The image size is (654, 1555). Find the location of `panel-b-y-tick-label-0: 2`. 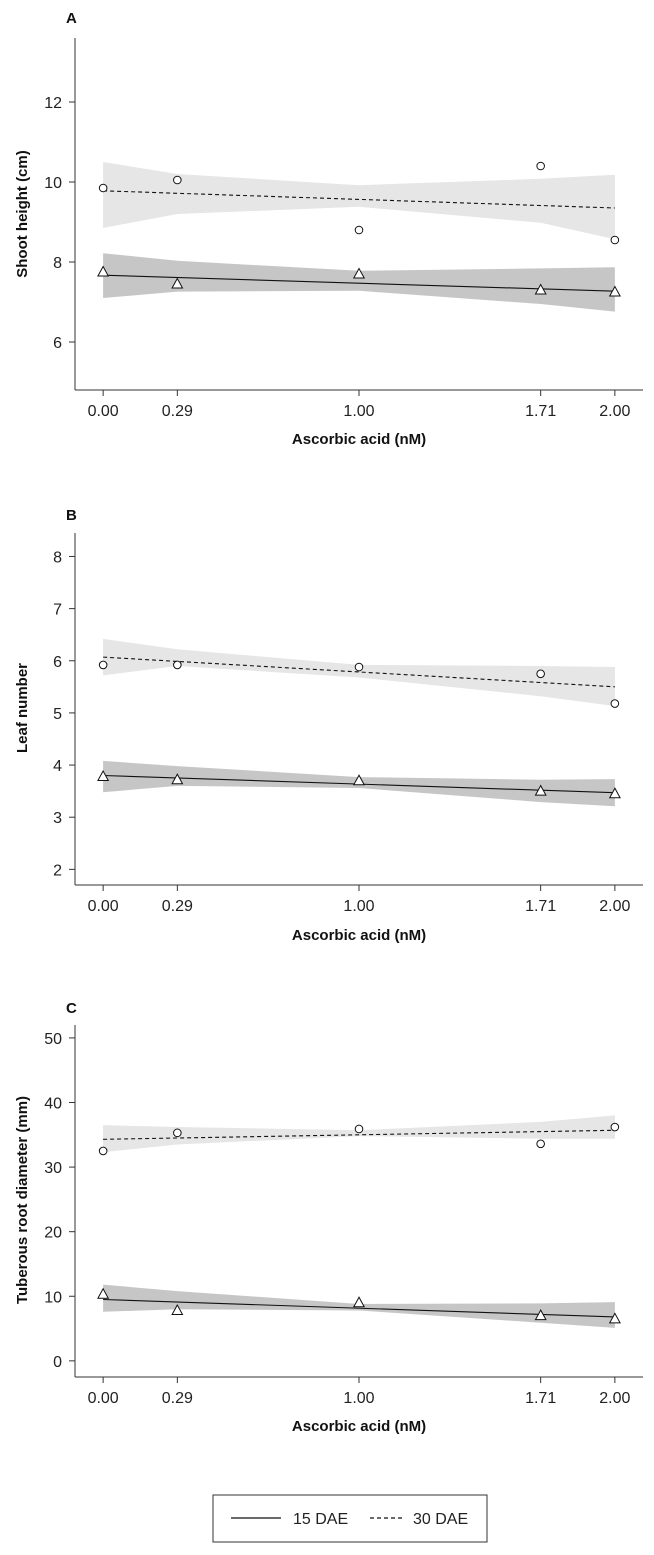

panel-b-y-tick-label-0: 2 is located at coordinates (57, 870).